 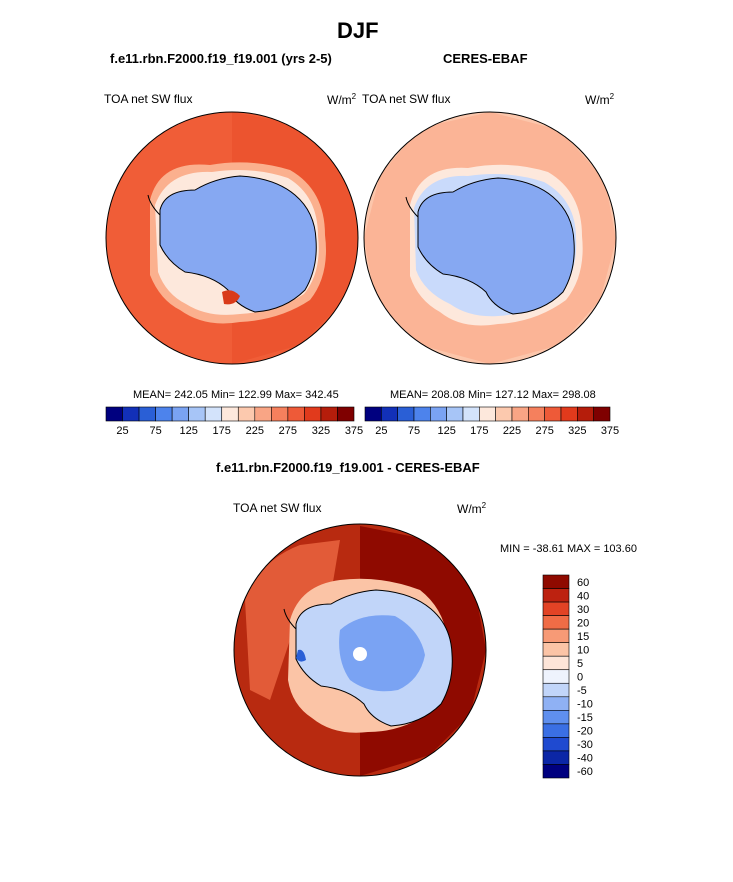 What do you see at coordinates (188, 431) in the screenshot?
I see `colorbar-model-tick-label: 125` at bounding box center [188, 431].